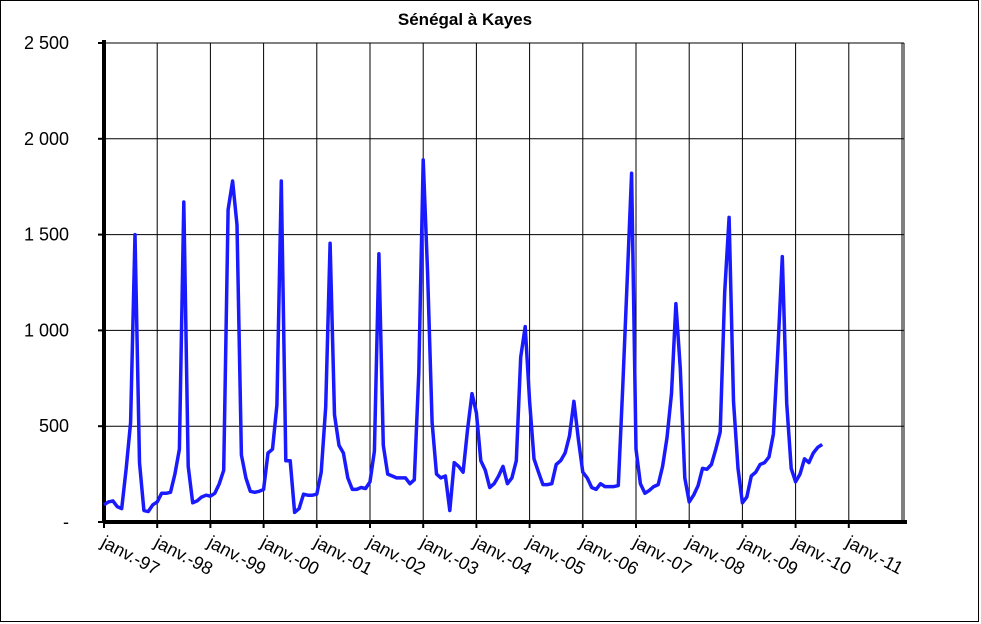  Describe the element at coordinates (290, 555) in the screenshot. I see `x-tick-label: janv.-00` at that location.